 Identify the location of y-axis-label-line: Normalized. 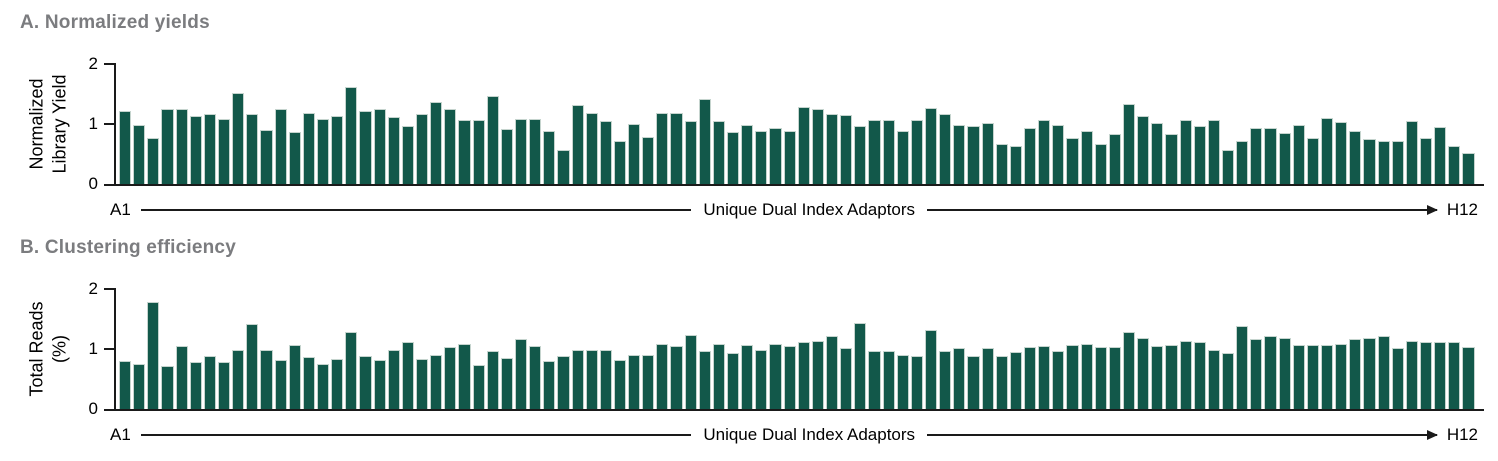
(36, 124).